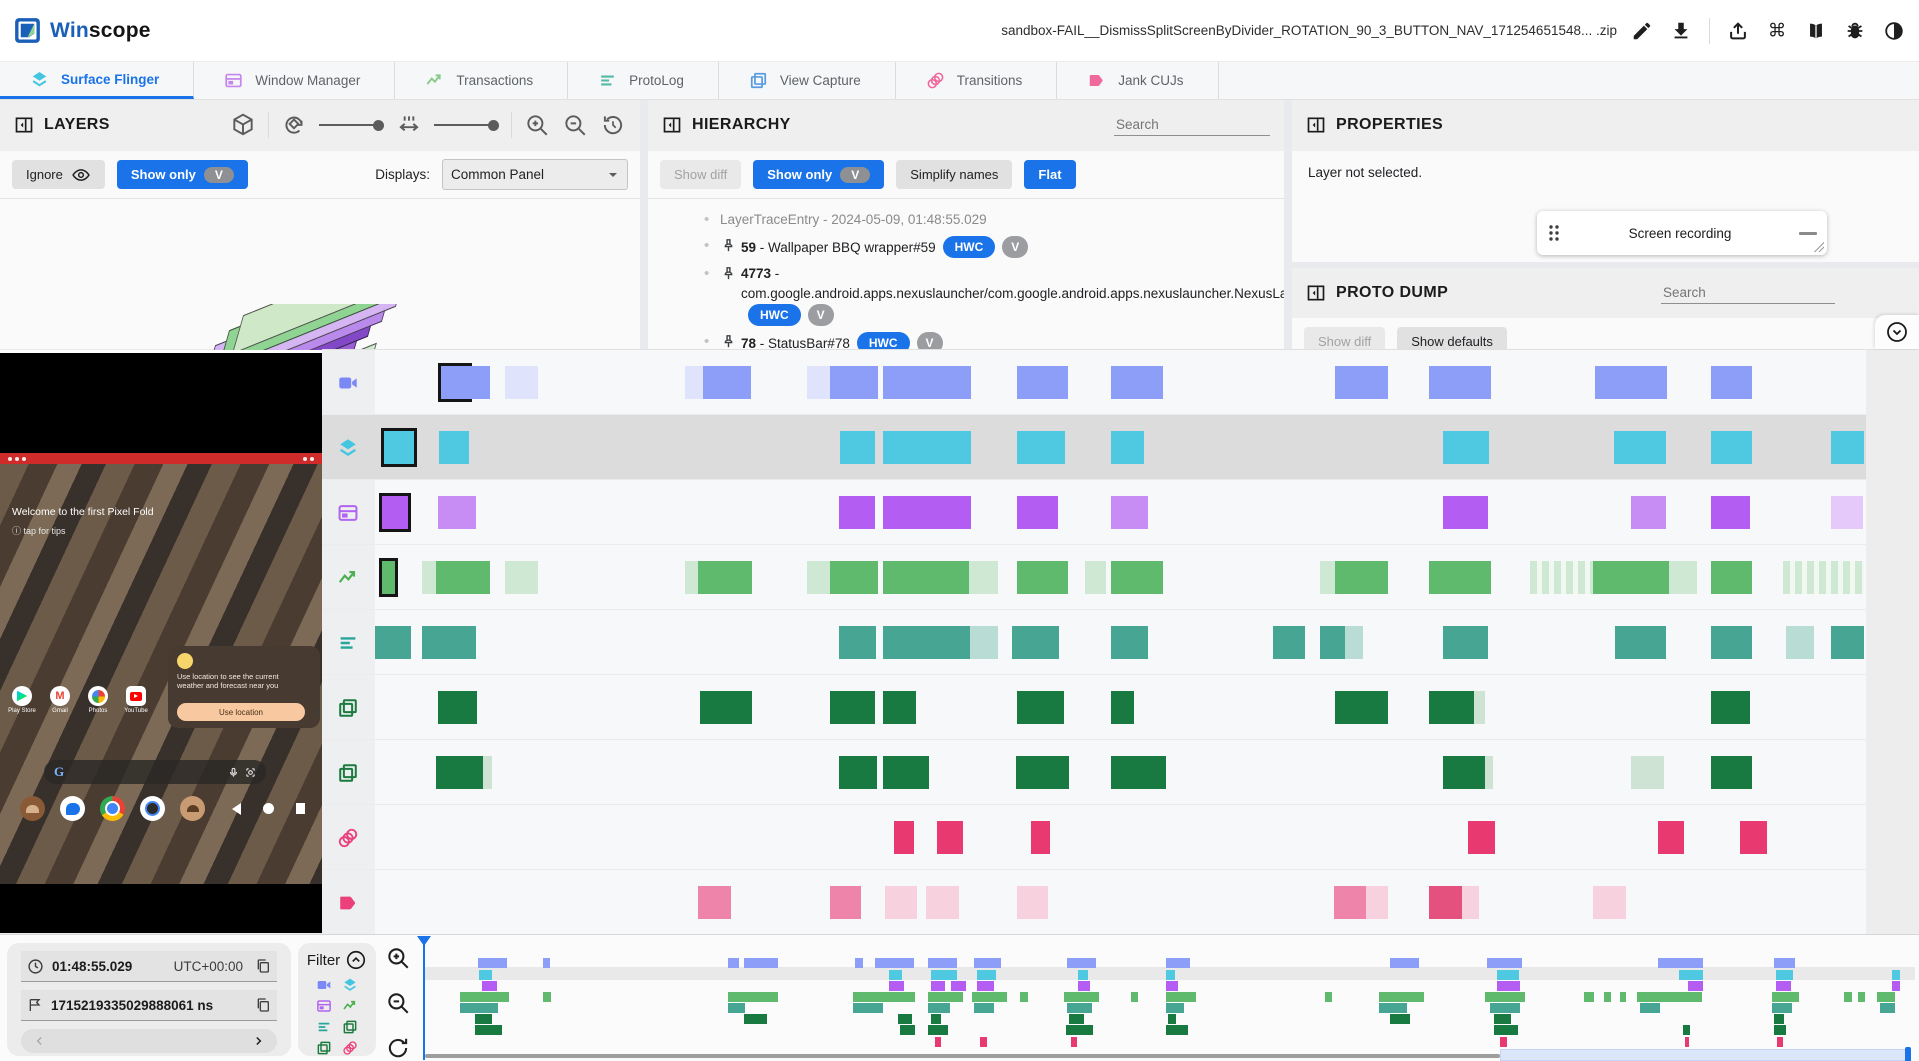  I want to click on filter-header: Filter, so click(337, 960).